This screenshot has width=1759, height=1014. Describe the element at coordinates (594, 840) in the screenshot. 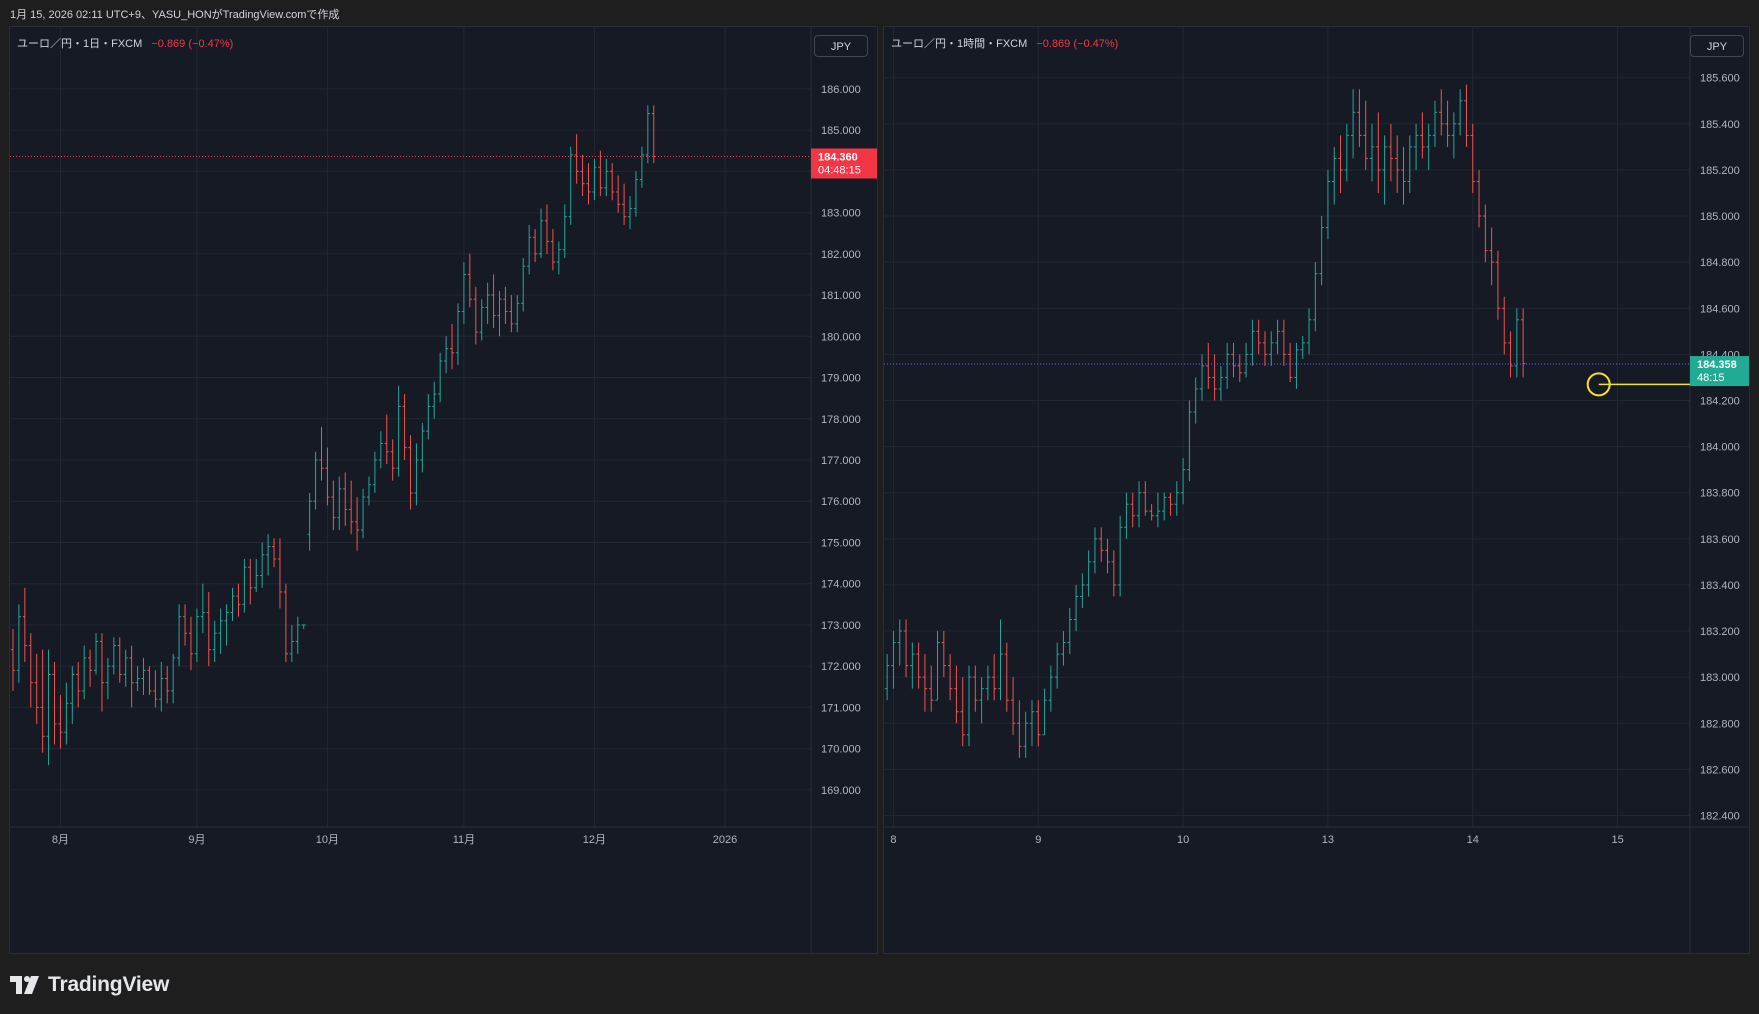

I see `x-tick-label: 12月` at that location.